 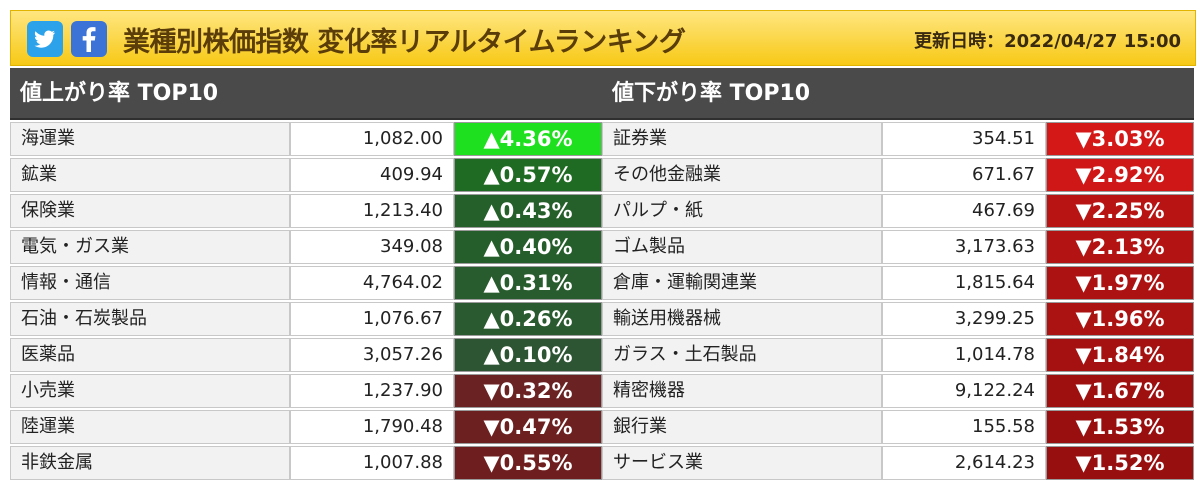 I want to click on index-value: 1,237.90, so click(x=372, y=391).